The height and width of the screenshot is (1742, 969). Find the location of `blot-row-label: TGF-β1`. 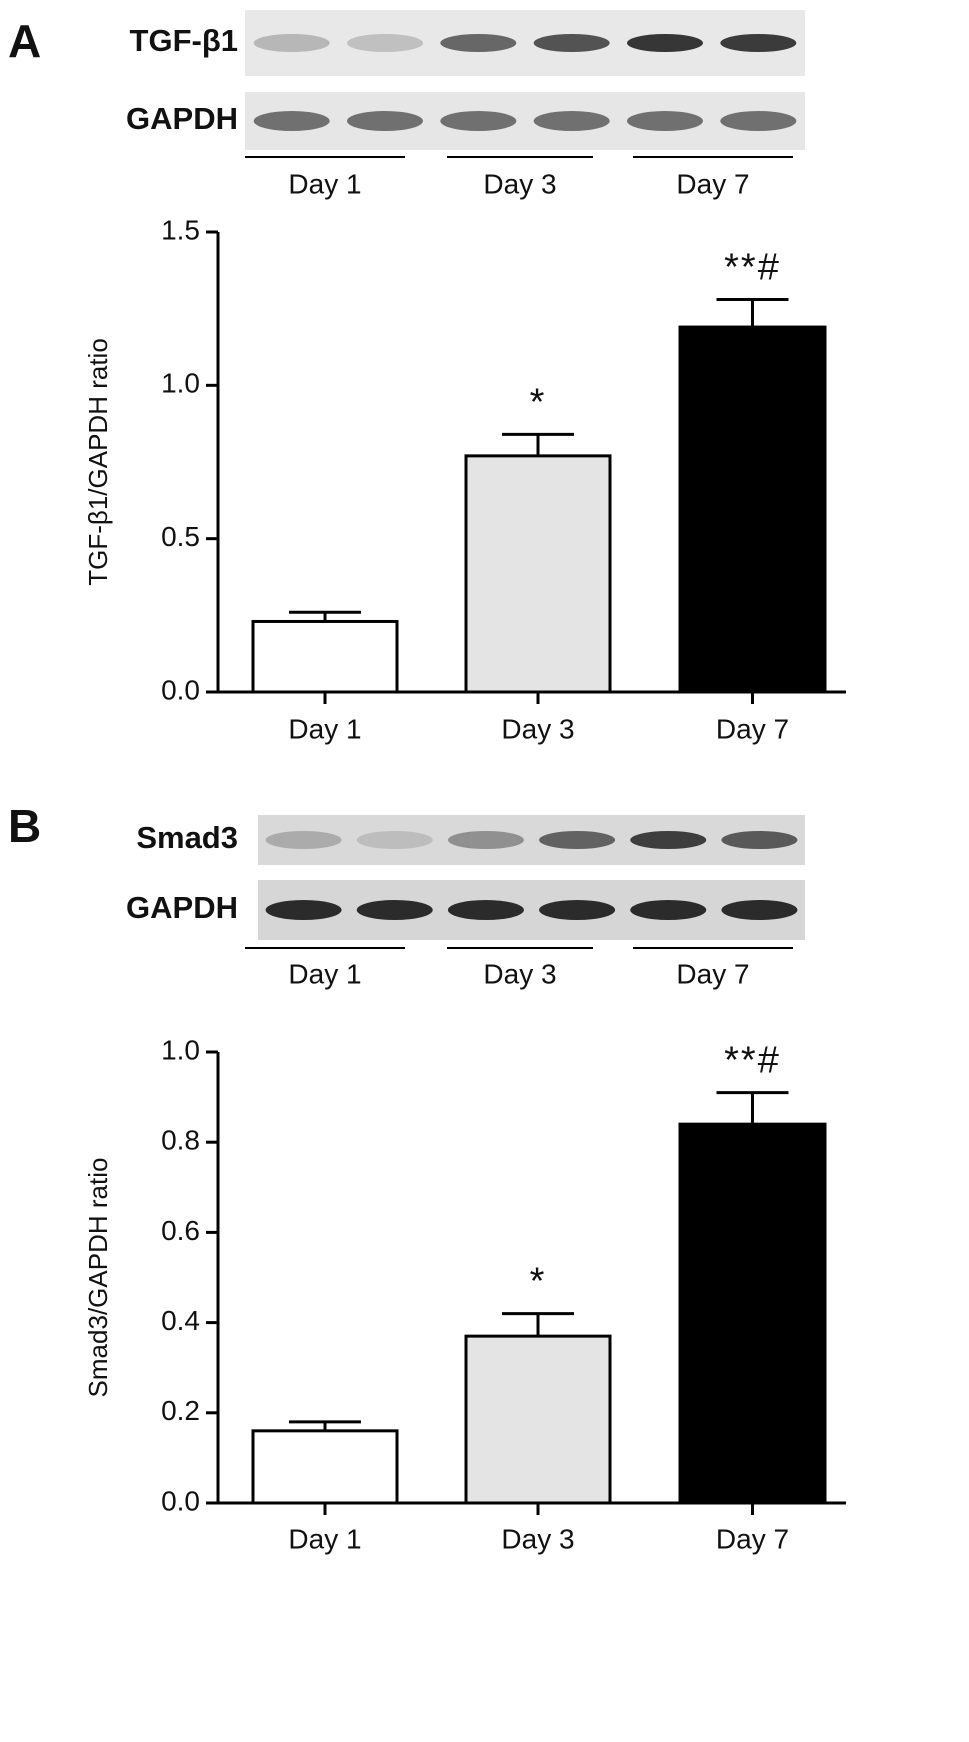

blot-row-label: TGF-β1 is located at coordinates (184, 40).